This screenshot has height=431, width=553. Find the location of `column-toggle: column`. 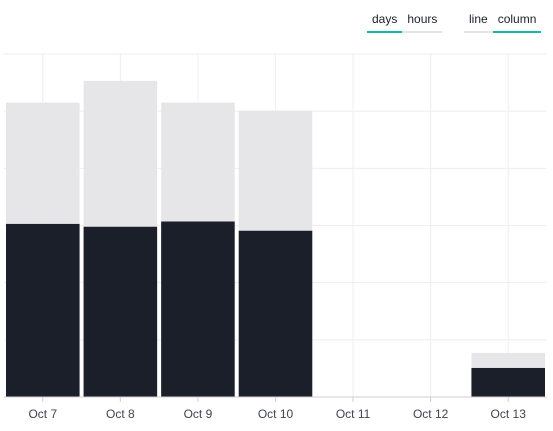

column-toggle: column is located at coordinates (517, 20).